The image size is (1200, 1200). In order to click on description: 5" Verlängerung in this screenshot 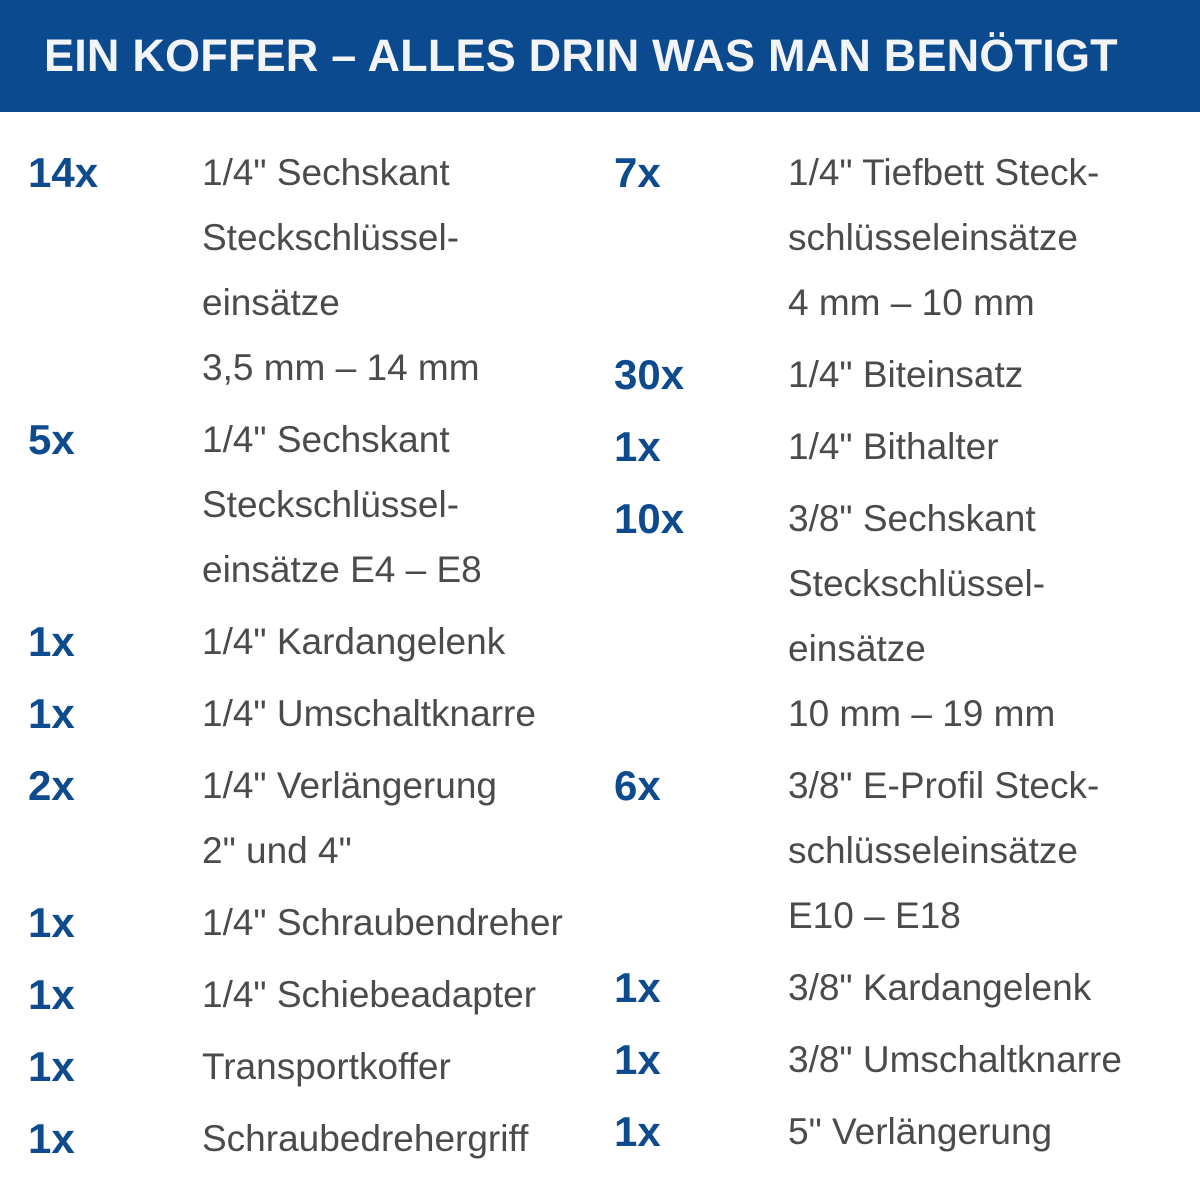, I will do `click(920, 1131)`.